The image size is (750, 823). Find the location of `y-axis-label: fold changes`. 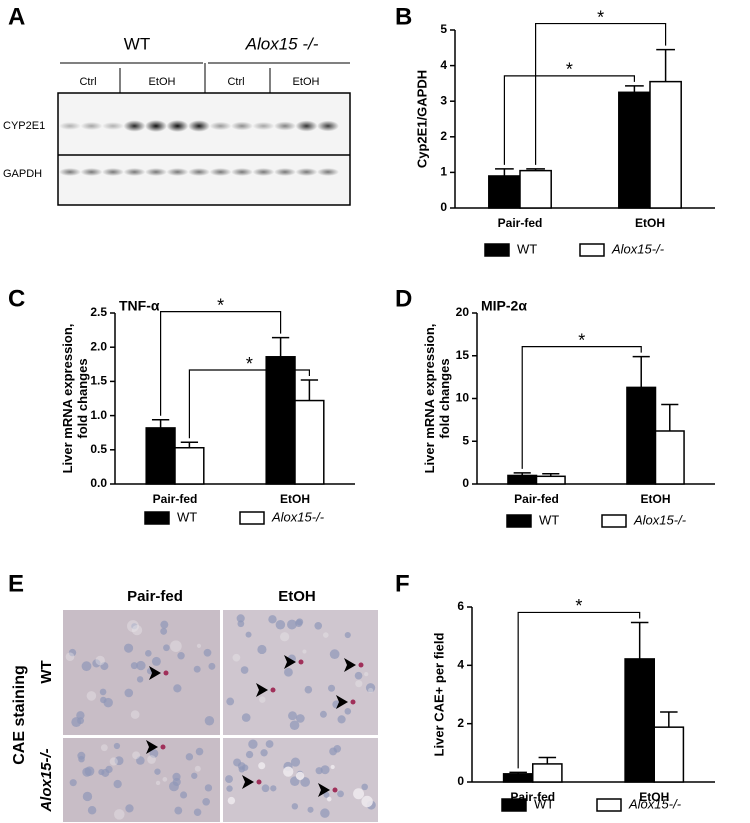

y-axis-label: fold changes is located at coordinates (82, 398).